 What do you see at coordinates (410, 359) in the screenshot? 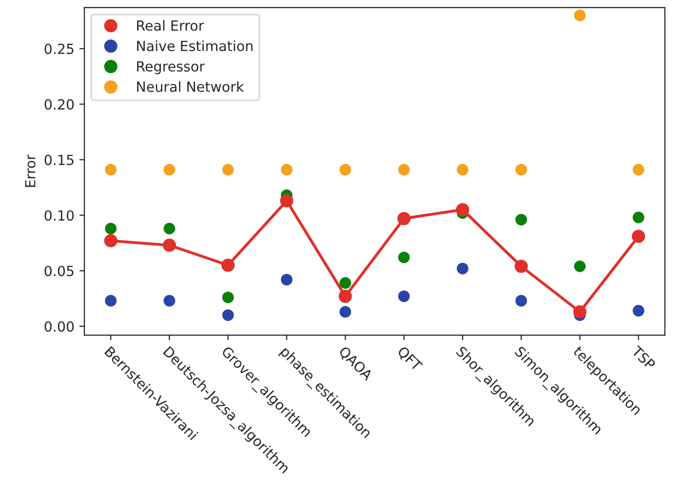
I see `x-tick-label: QFT` at bounding box center [410, 359].